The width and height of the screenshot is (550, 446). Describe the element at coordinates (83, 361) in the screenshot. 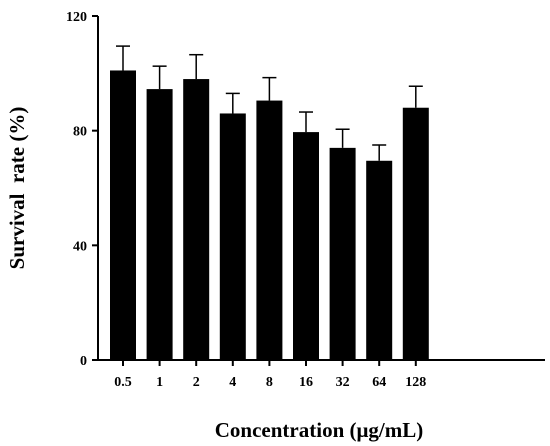

I see `y-tick-label: 0` at that location.